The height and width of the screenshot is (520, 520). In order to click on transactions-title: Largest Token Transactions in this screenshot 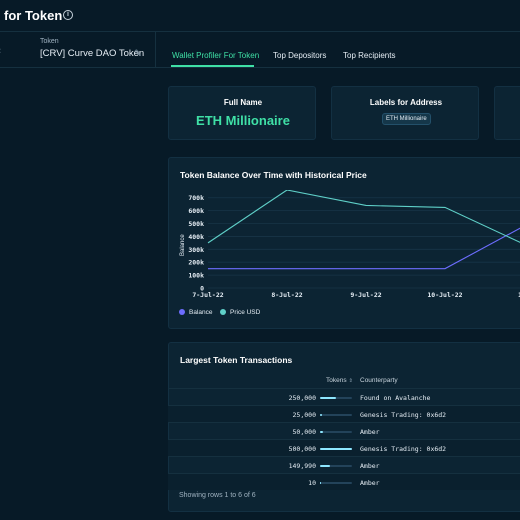, I will do `click(236, 360)`.